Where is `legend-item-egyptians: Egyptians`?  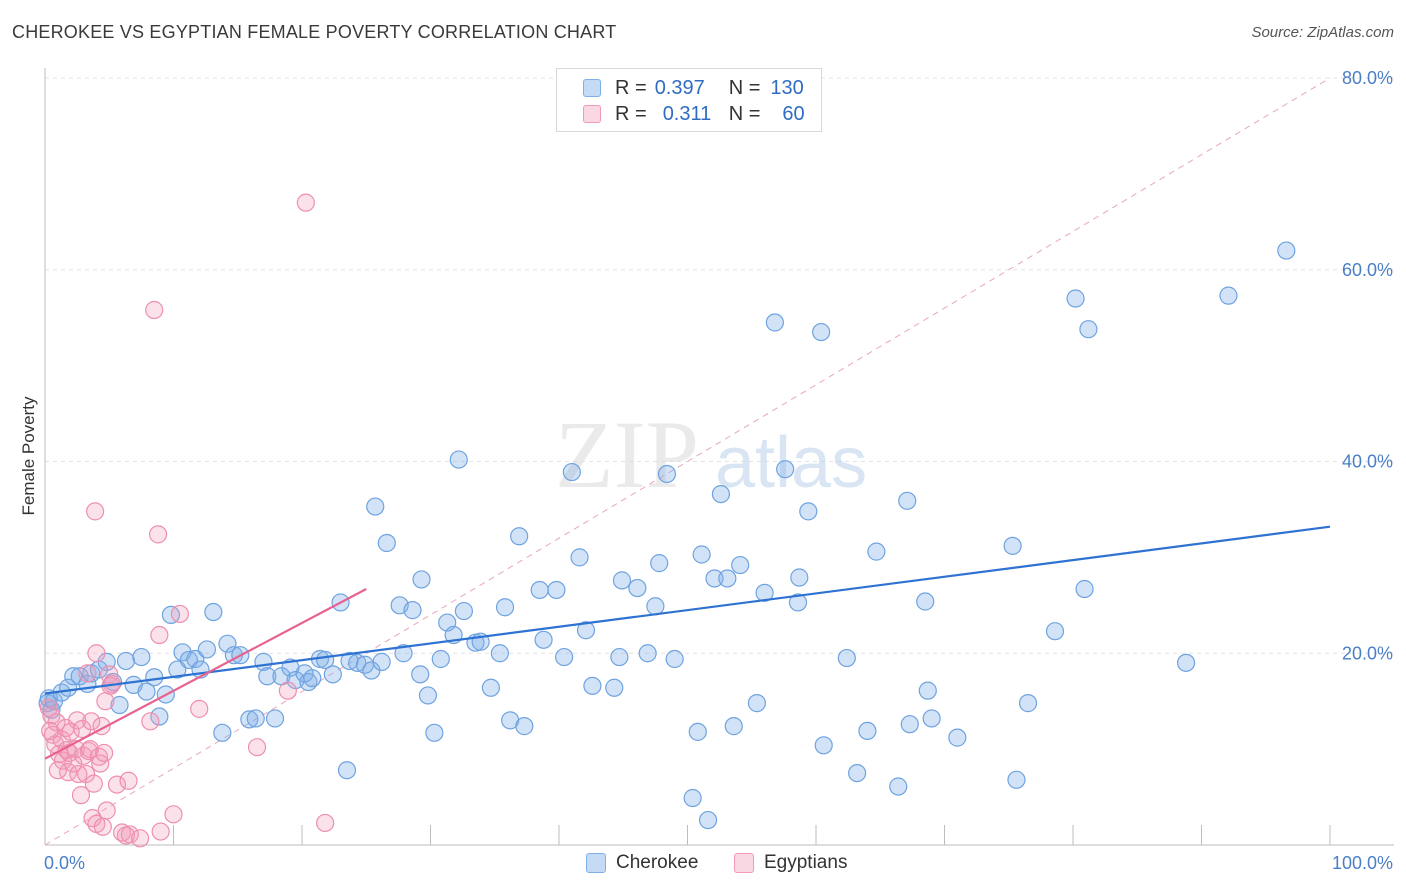
legend-item-egyptians: Egyptians is located at coordinates (790, 863).